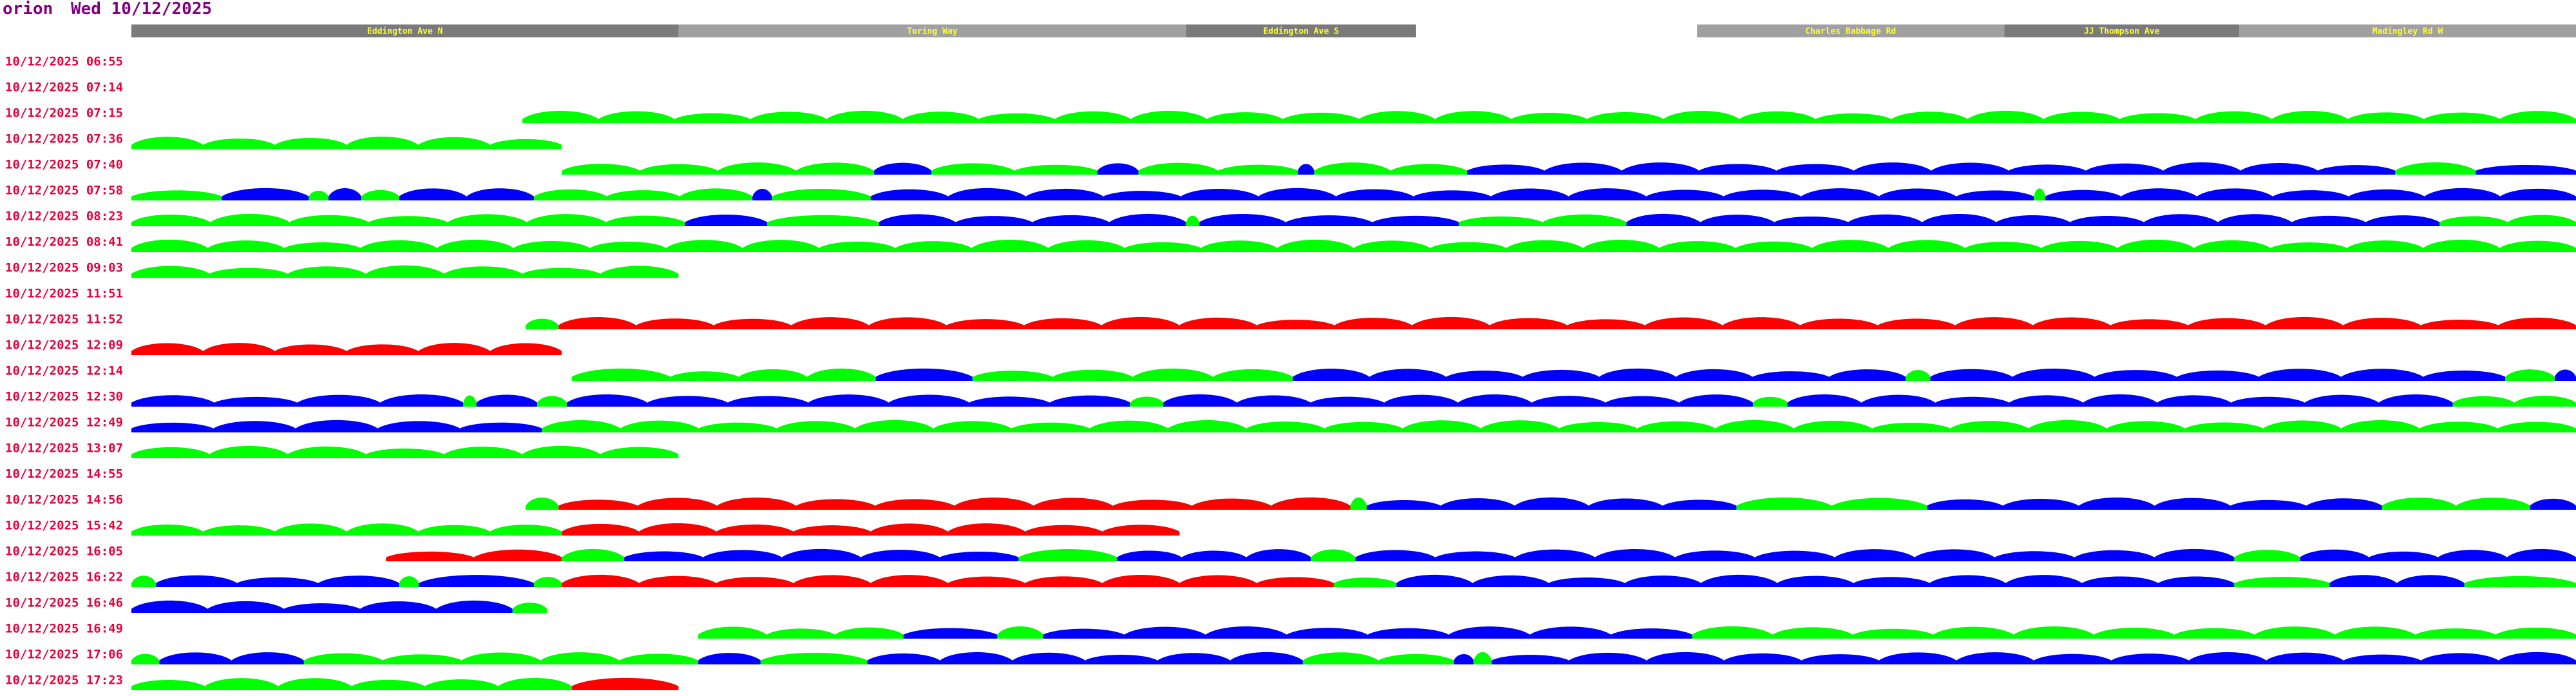 The image size is (2576, 696). I want to click on row-time: 10/12/2025 09:03, so click(64, 268).